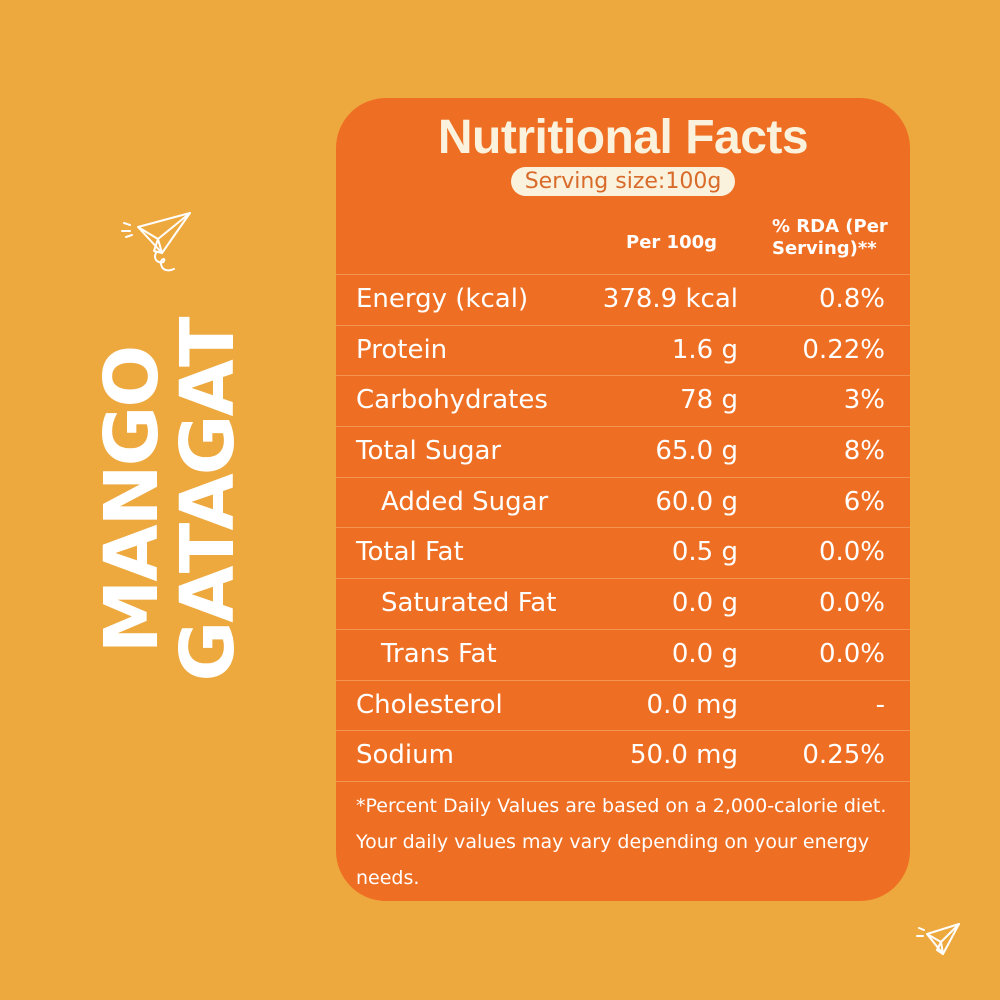 The height and width of the screenshot is (1000, 1000). I want to click on table-row: Sodium 50.0 mg 0.25%, so click(623, 755).